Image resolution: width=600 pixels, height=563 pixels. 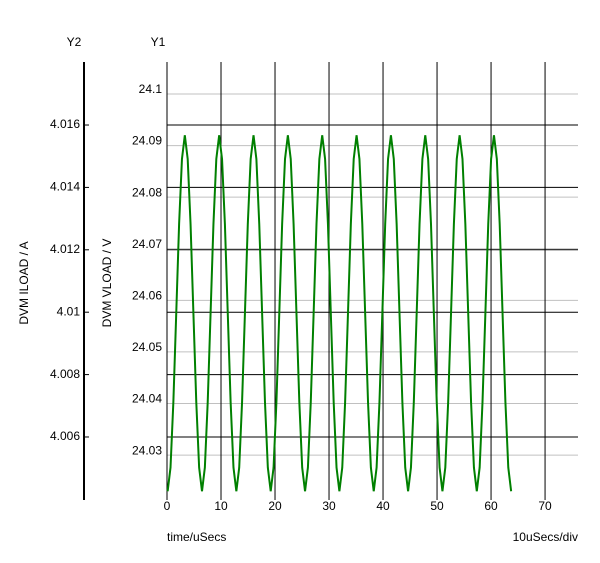 I want to click on y2-axis-name: Y2, so click(x=74, y=42).